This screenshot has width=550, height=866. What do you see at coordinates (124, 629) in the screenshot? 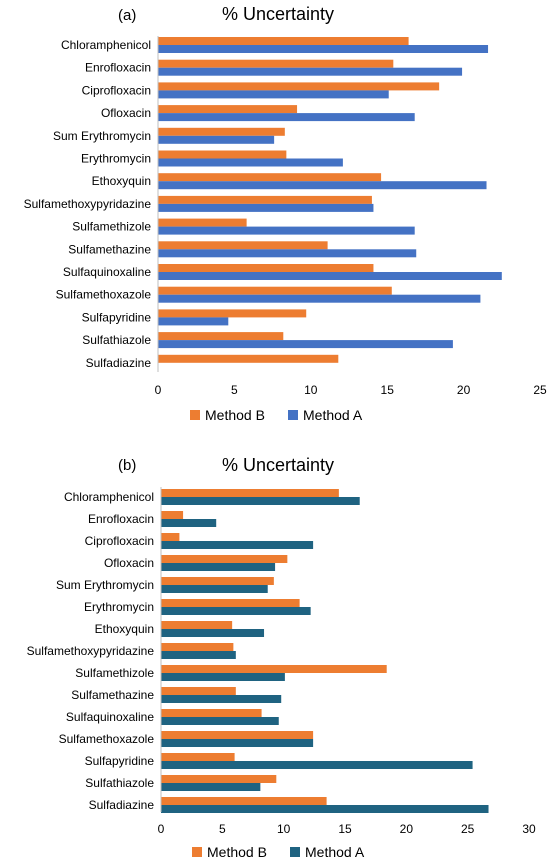
I see `category-label: Ethoxyquin` at bounding box center [124, 629].